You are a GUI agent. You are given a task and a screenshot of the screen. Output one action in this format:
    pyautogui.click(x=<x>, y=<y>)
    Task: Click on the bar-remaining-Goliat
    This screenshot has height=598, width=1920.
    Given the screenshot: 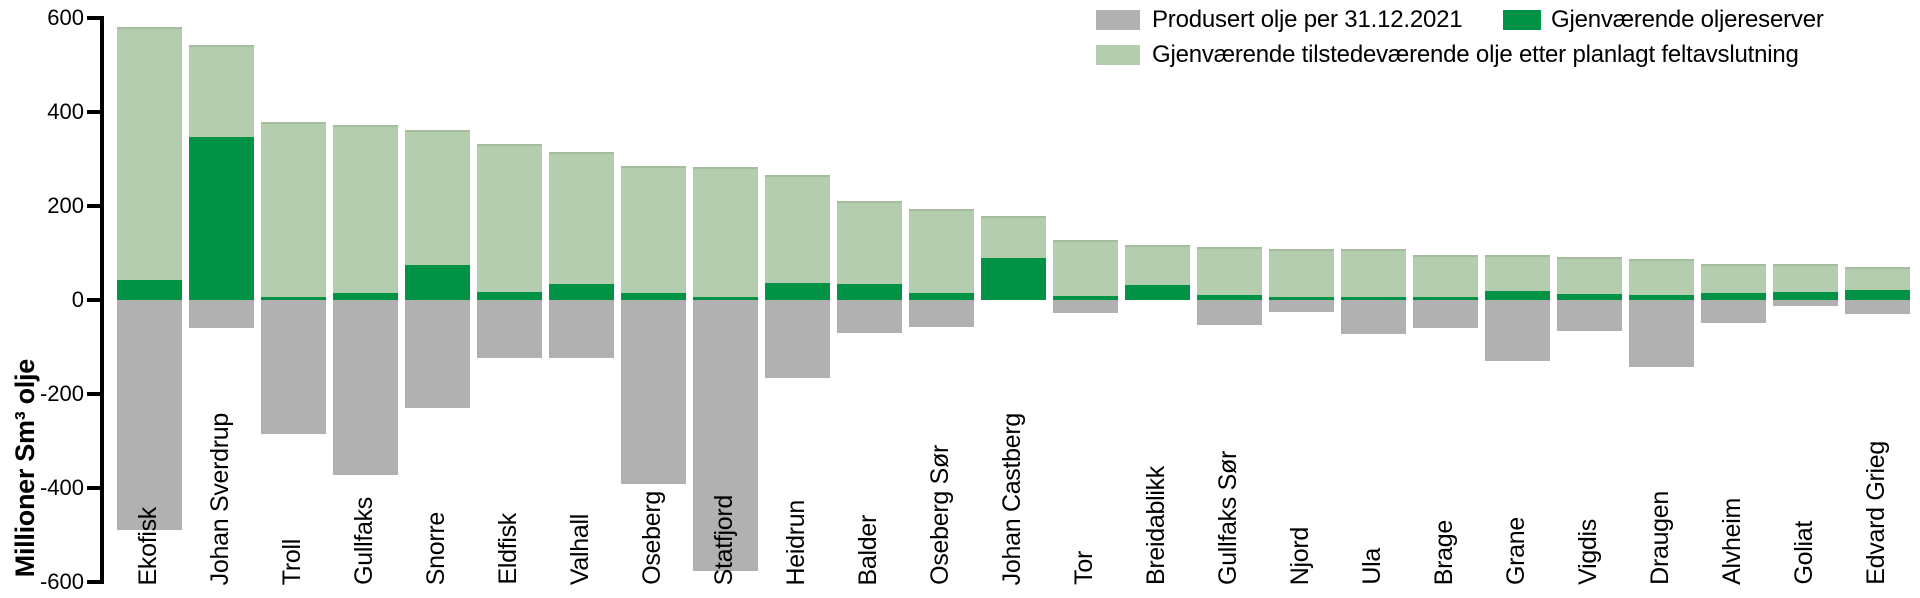 What is the action you would take?
    pyautogui.click(x=1805, y=277)
    